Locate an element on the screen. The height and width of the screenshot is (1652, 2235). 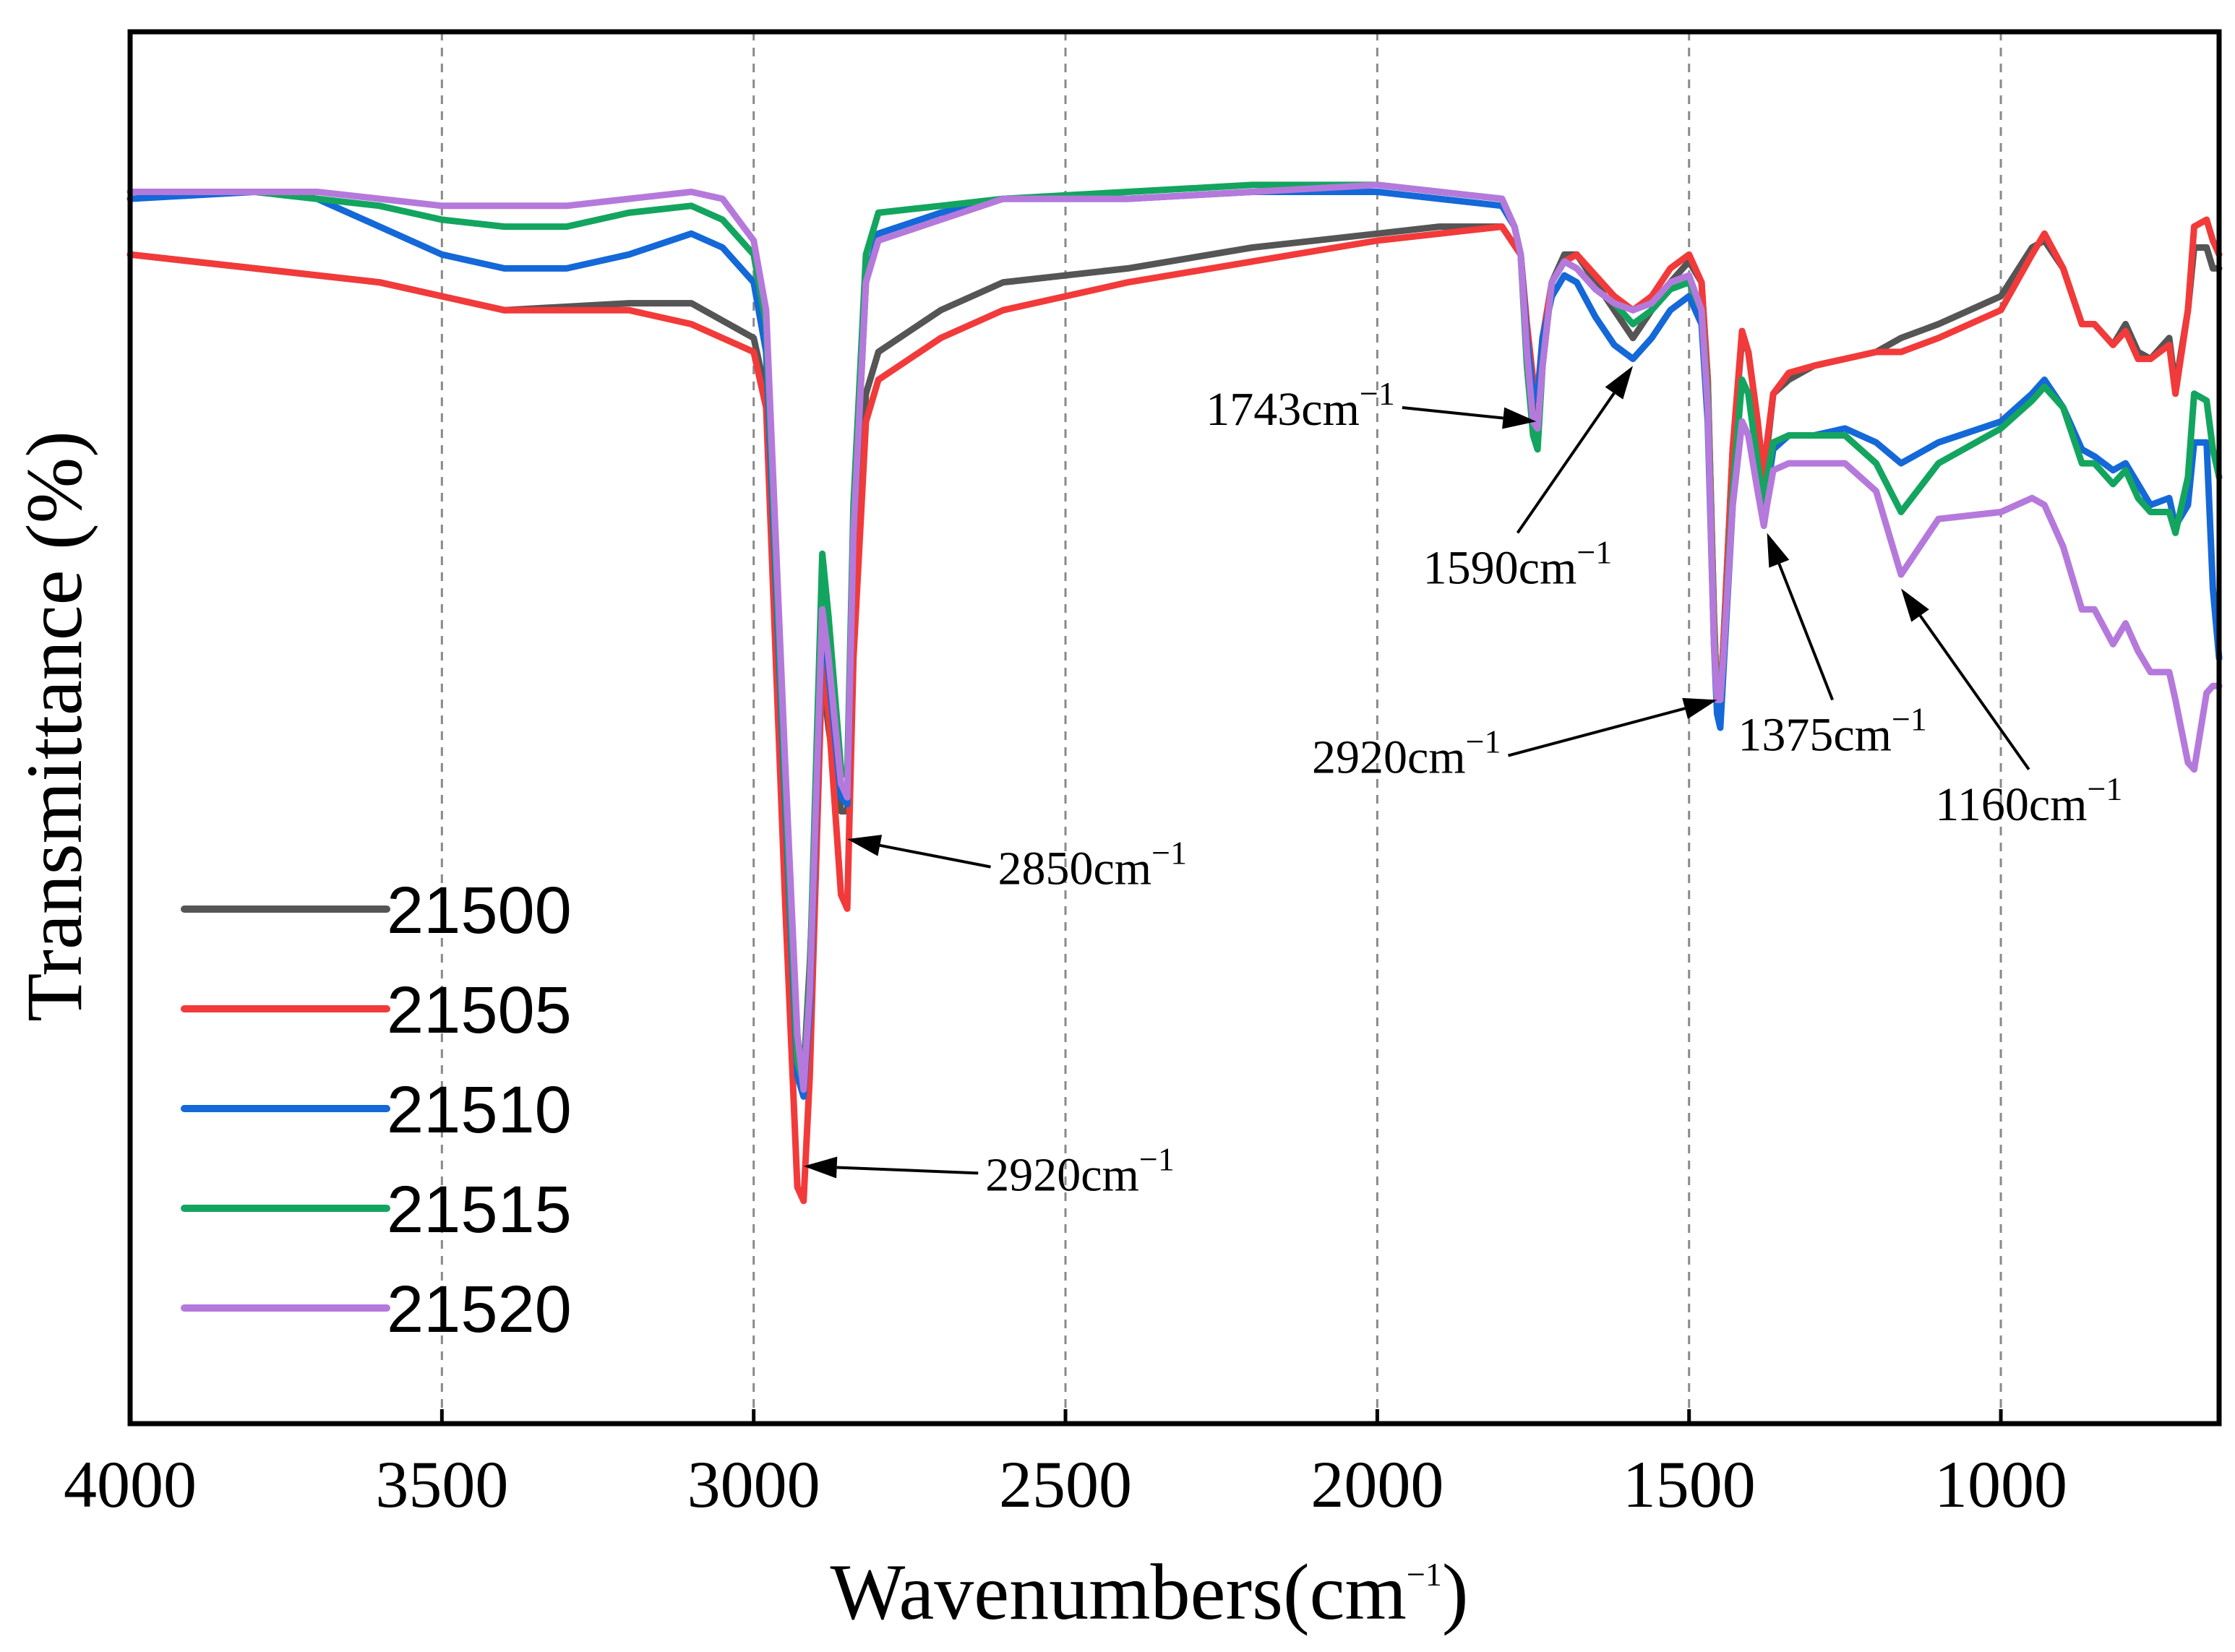
x-tick-label-3500: 3500 is located at coordinates (441, 1484).